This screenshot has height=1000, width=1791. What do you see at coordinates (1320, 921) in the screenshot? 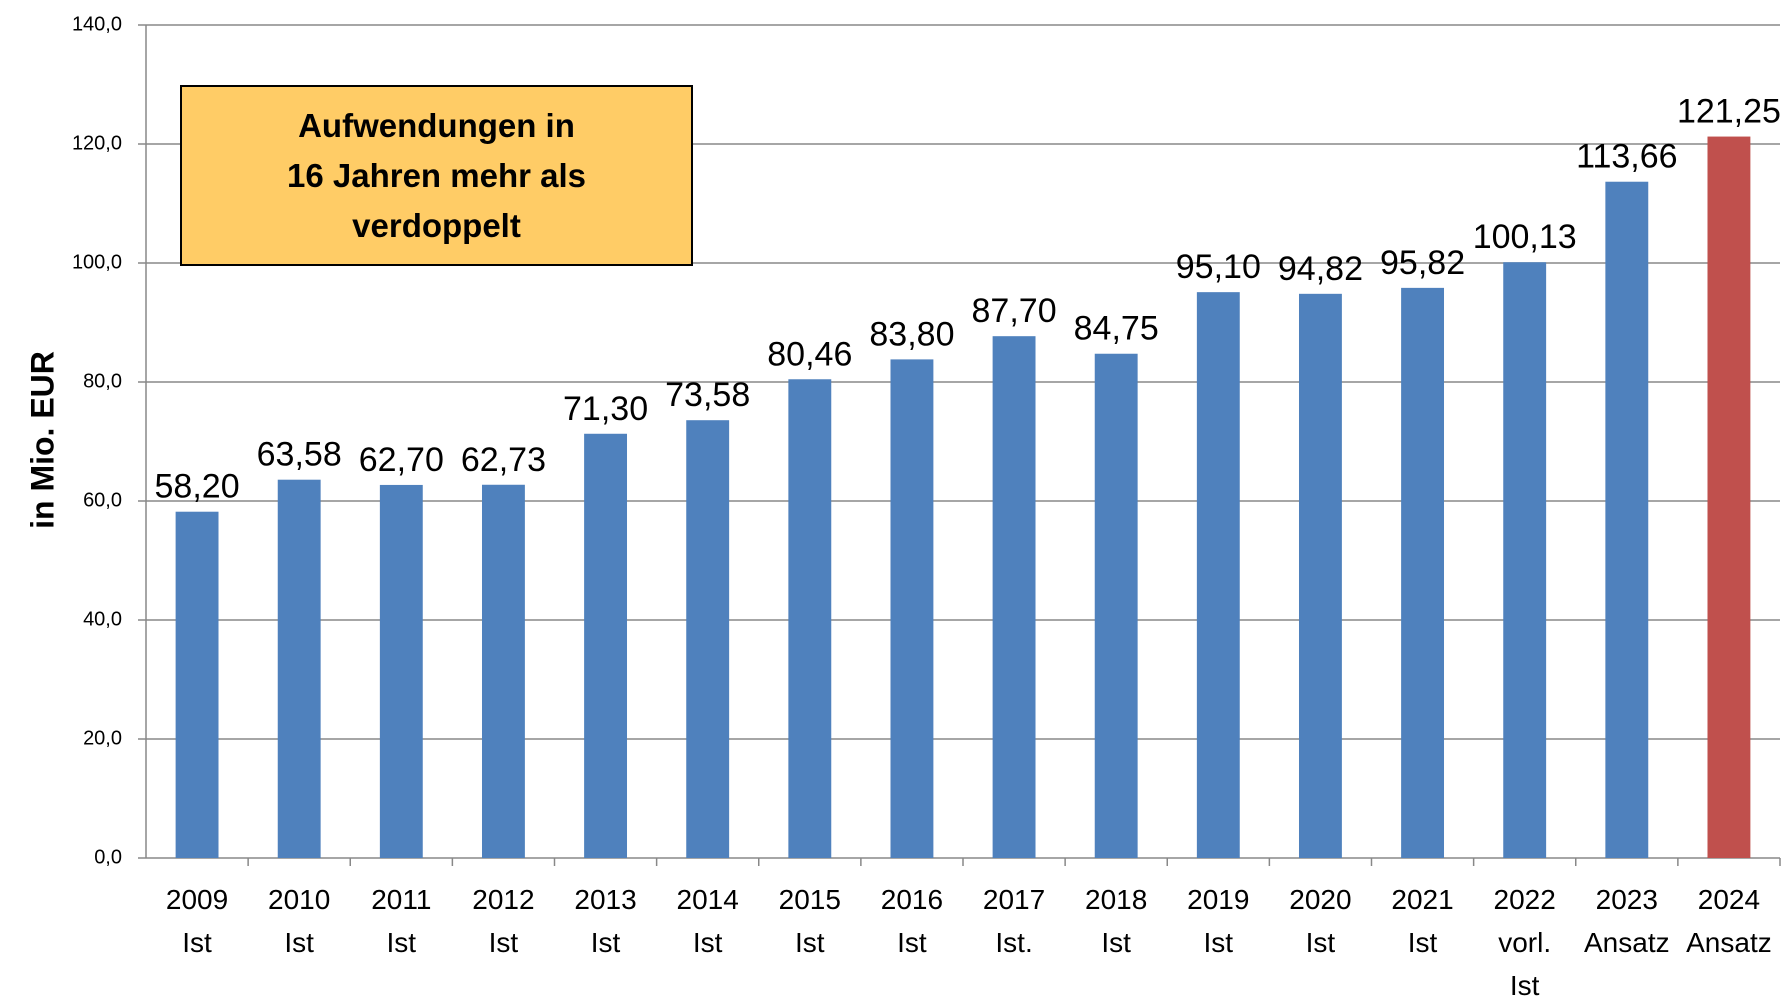
I see `x-tick-label: 2020 Ist` at bounding box center [1320, 921].